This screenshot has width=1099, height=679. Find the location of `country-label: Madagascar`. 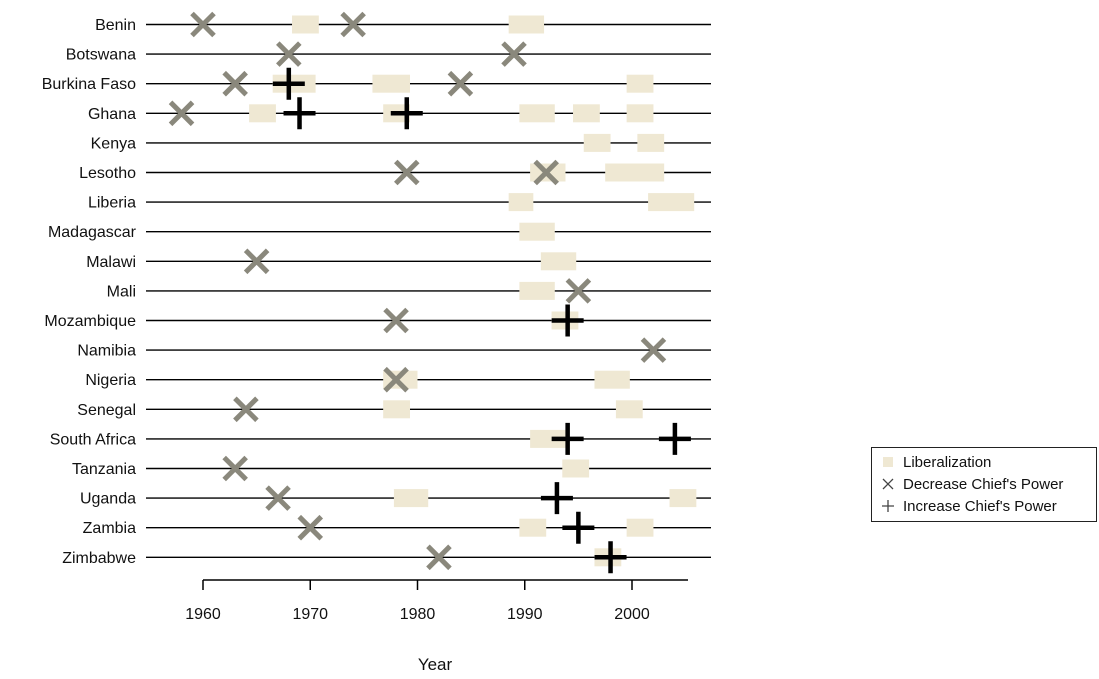

country-label: Madagascar is located at coordinates (92, 232).